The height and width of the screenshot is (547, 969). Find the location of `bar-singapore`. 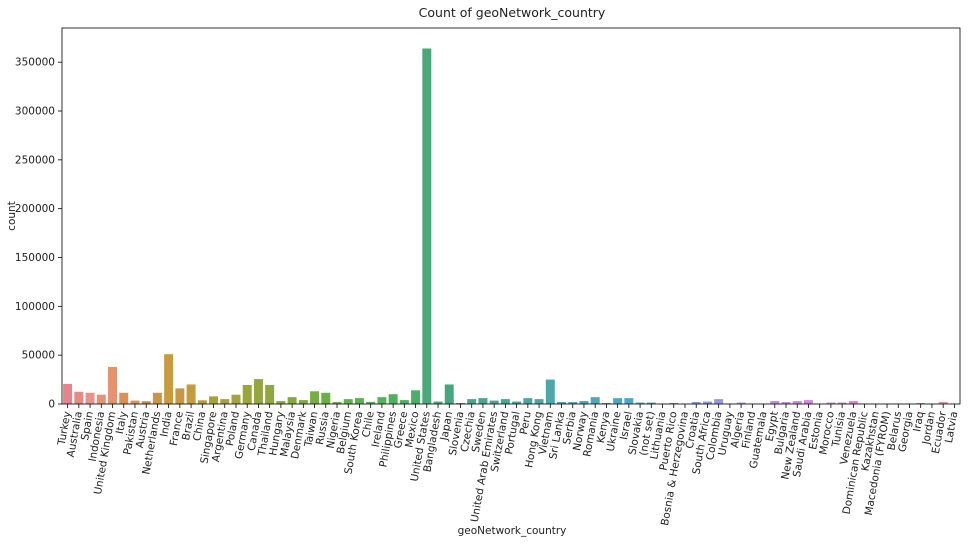

bar-singapore is located at coordinates (213, 400).